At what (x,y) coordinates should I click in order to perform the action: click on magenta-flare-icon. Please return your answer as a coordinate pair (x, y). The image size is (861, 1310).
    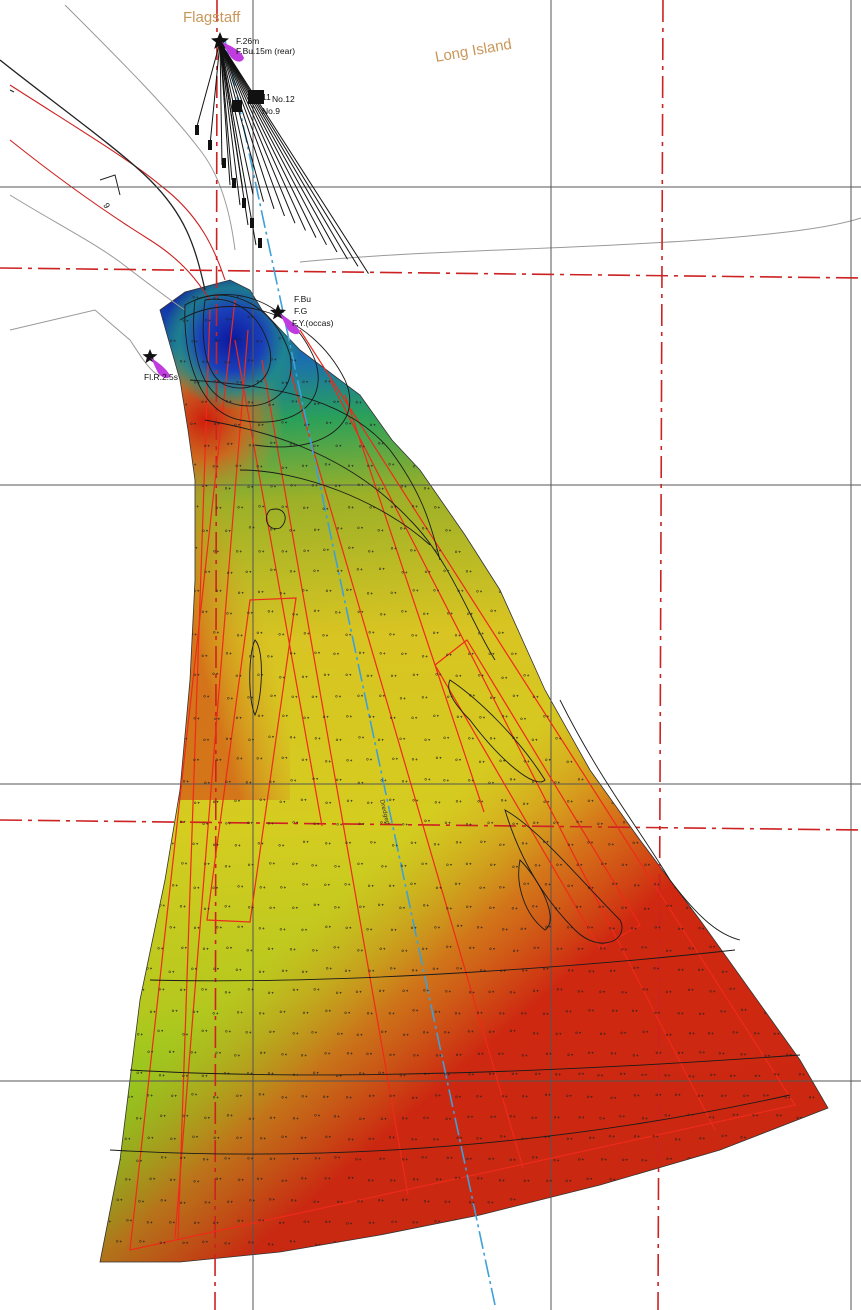
    Looking at the image, I should click on (290, 324).